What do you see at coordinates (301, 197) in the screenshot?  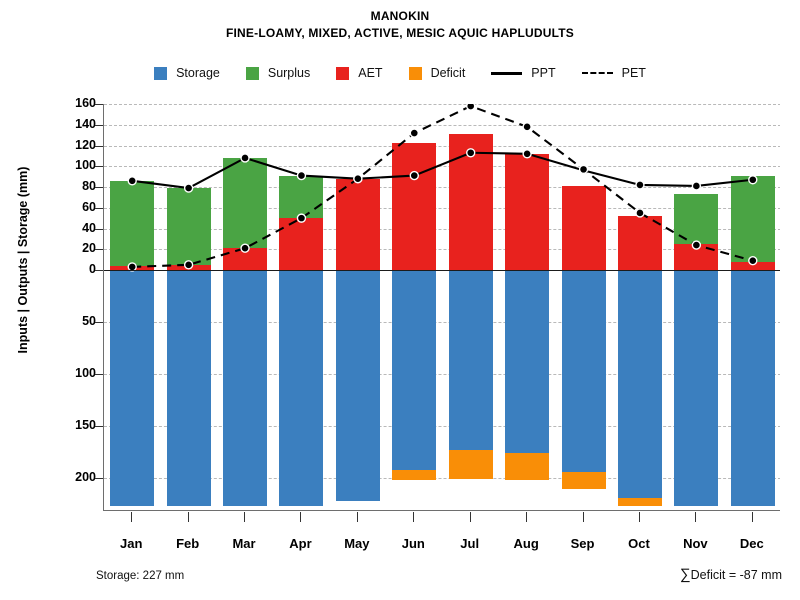 I see `bar-surplus-apr` at bounding box center [301, 197].